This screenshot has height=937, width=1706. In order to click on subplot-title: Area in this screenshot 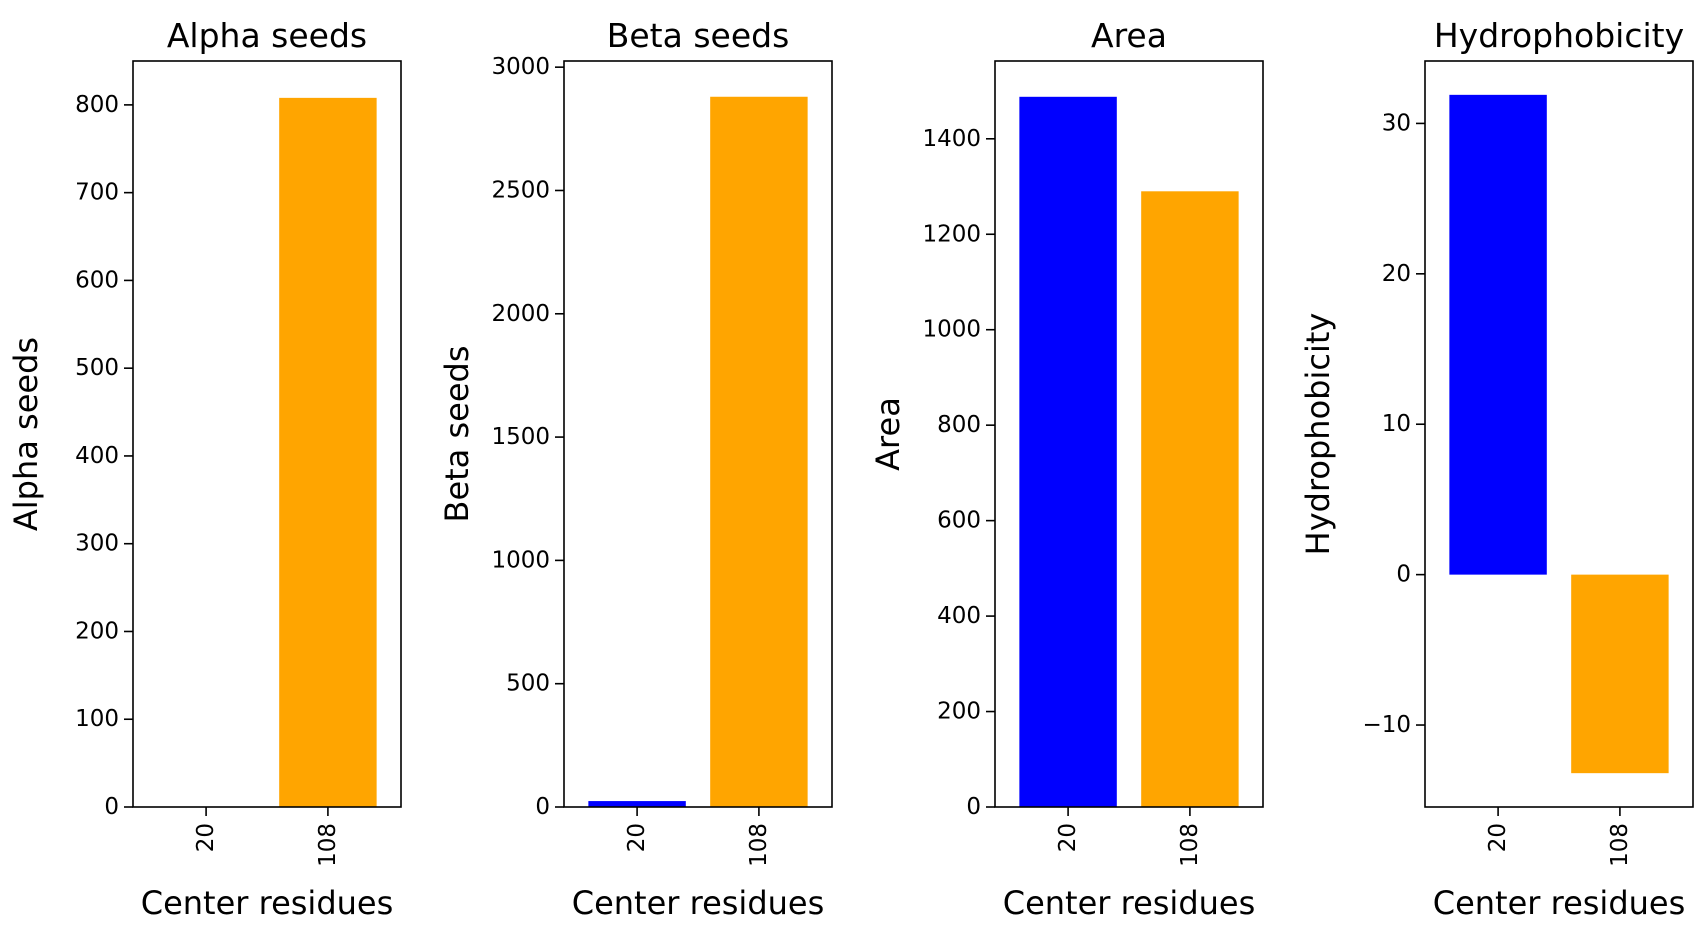, I will do `click(1129, 35)`.